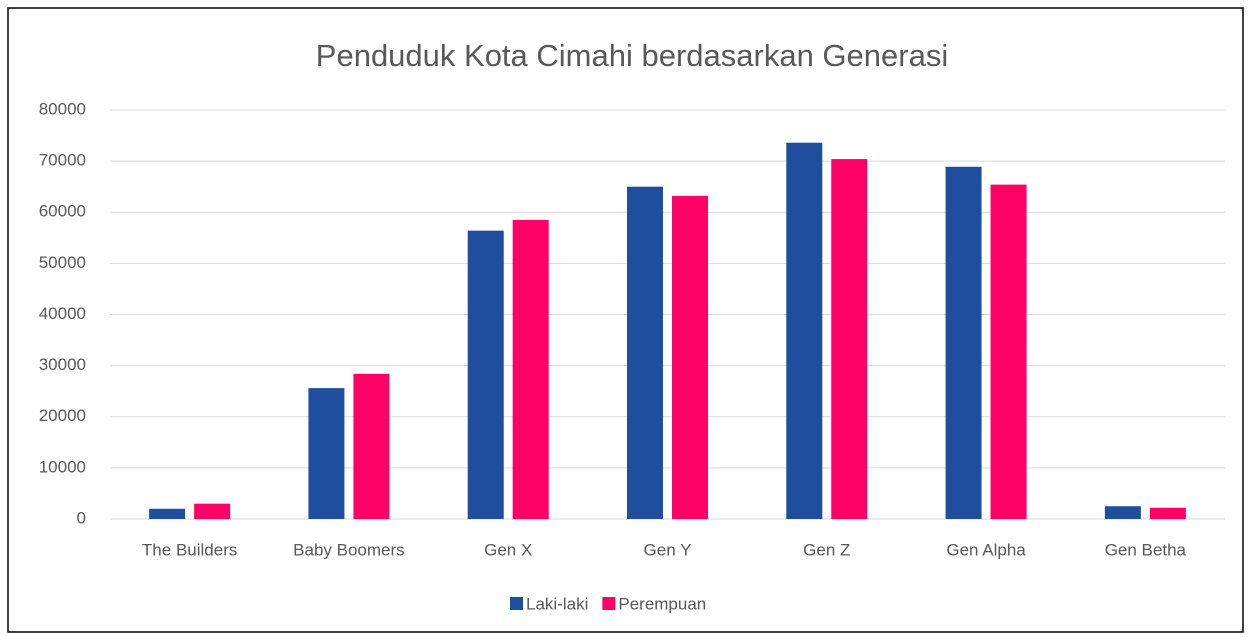  I want to click on y-tick-label: 50000, so click(62, 262).